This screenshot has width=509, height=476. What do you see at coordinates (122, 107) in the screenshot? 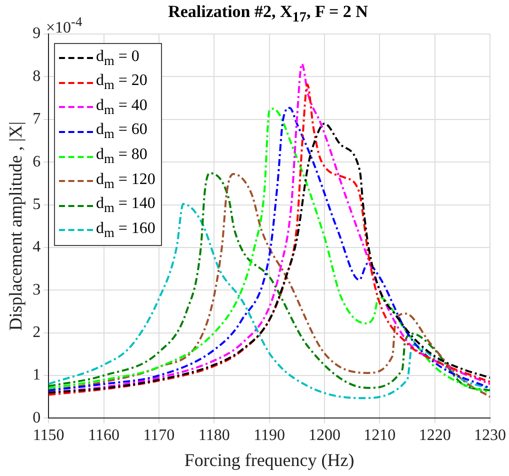
I see `legend-label: d$_{m}$ = 40` at bounding box center [122, 107].